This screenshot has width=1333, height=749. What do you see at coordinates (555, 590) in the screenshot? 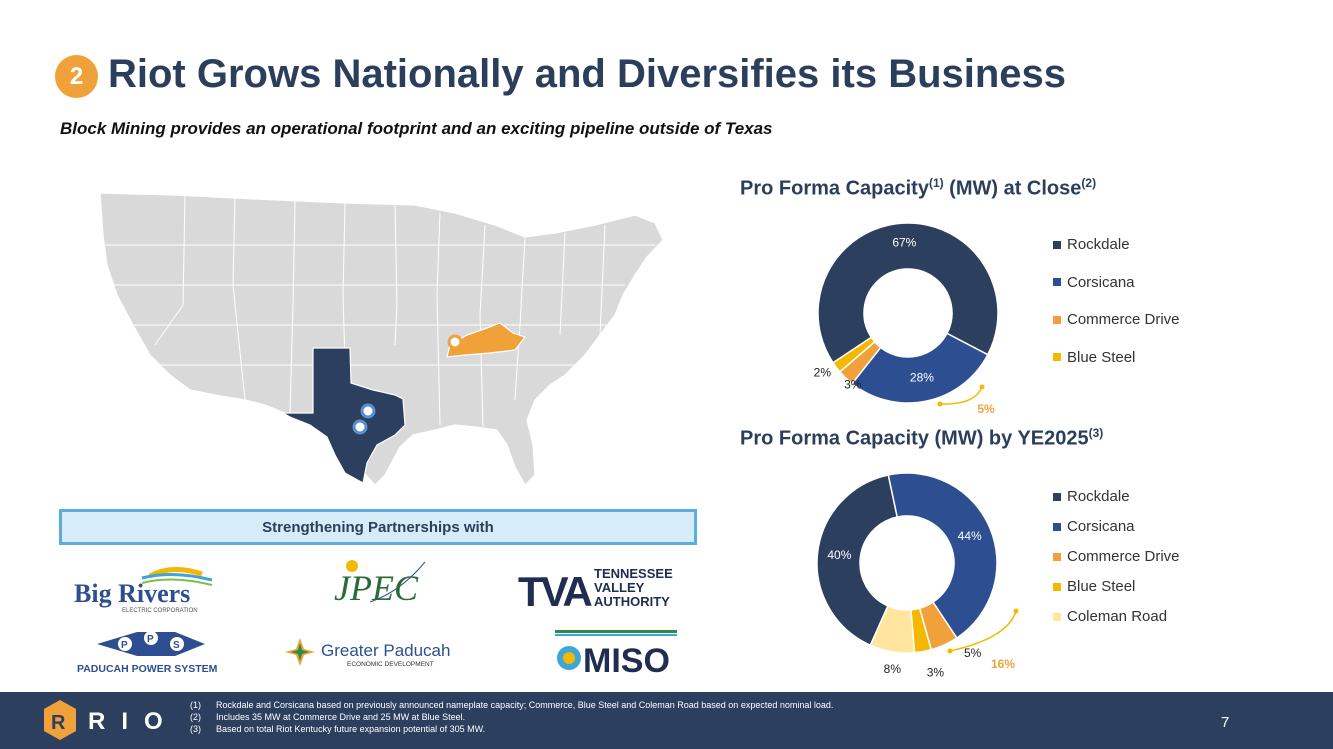
I see `svg-text: TVA` at bounding box center [555, 590].